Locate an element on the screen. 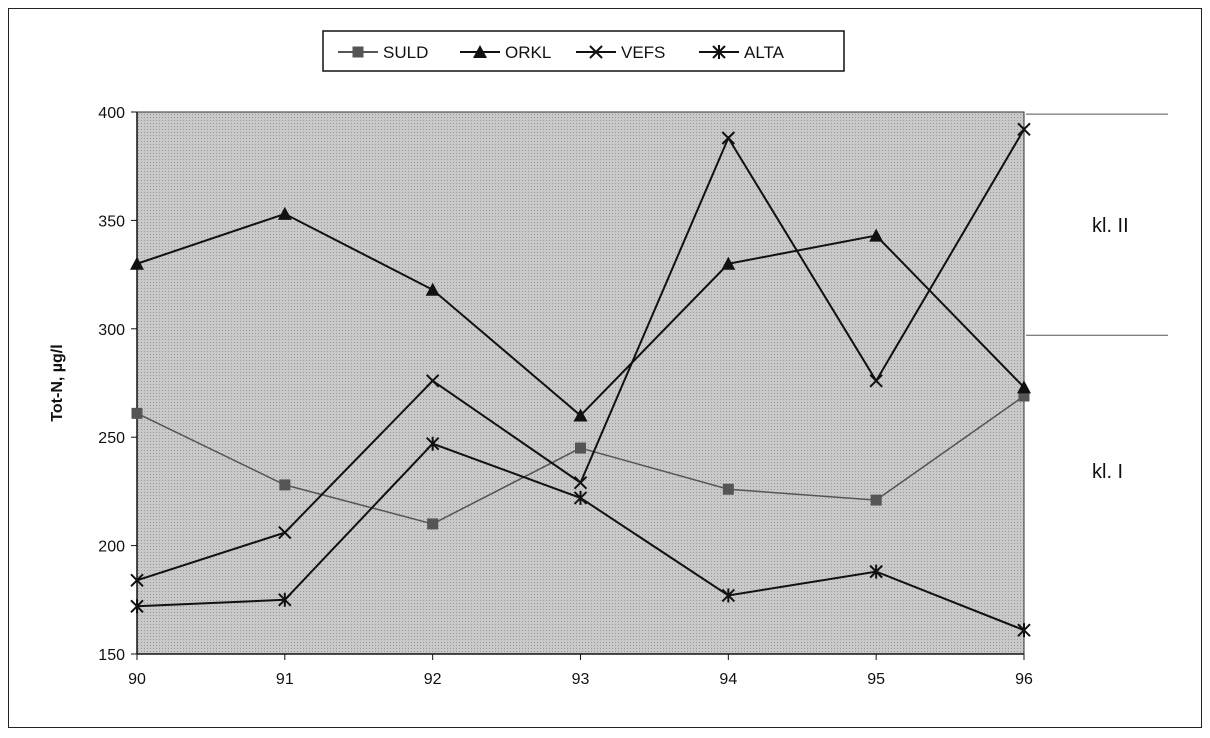 This screenshot has width=1210, height=738. y-axis-title: Tot-N, µg/l is located at coordinates (57, 382).